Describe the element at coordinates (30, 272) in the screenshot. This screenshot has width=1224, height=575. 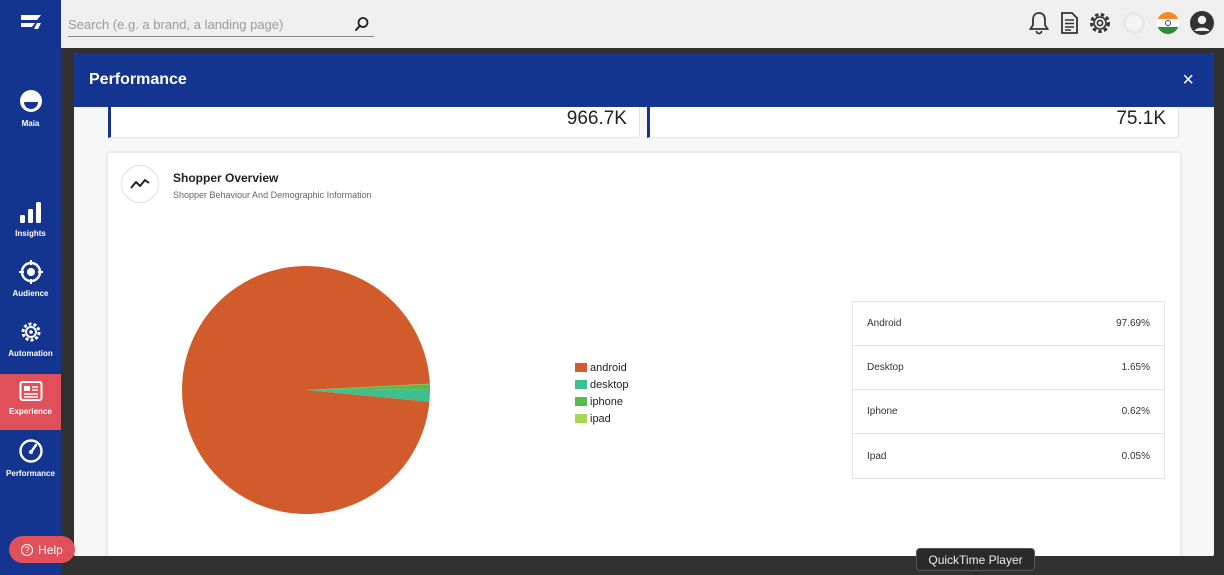
I see `target-icon` at that location.